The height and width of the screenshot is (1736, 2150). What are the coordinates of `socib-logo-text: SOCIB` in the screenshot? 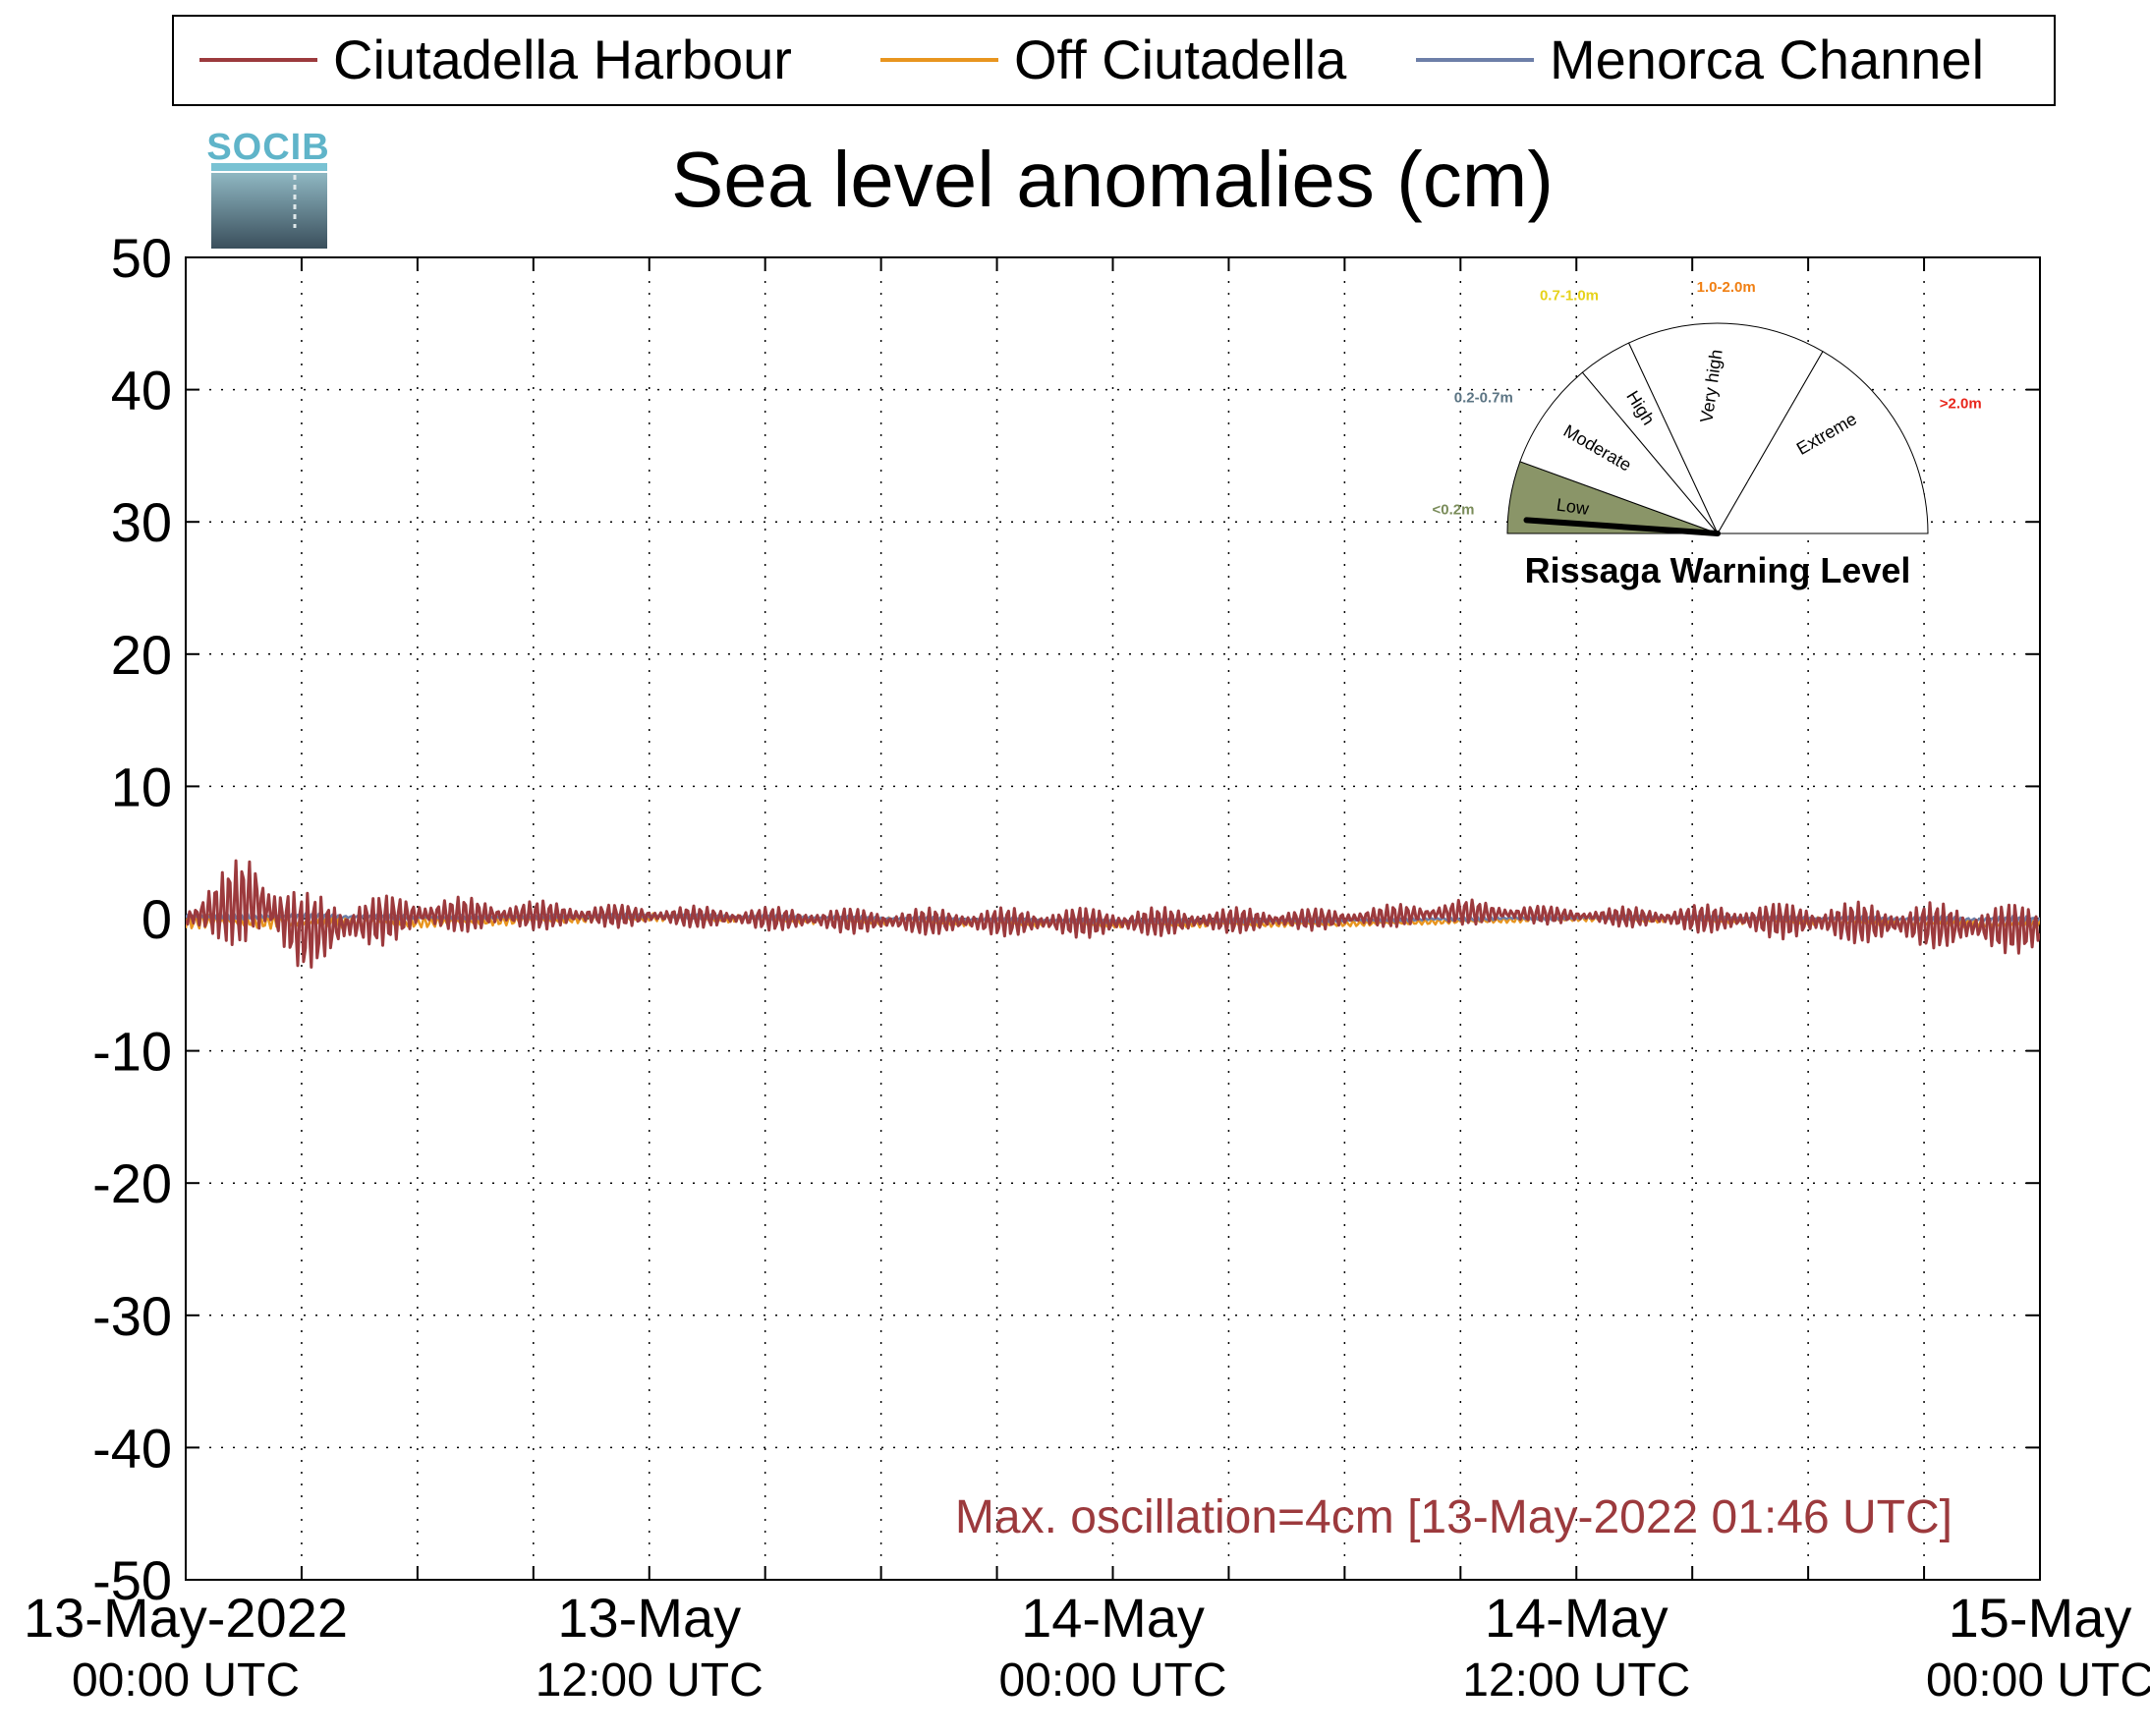 It's located at (267, 147).